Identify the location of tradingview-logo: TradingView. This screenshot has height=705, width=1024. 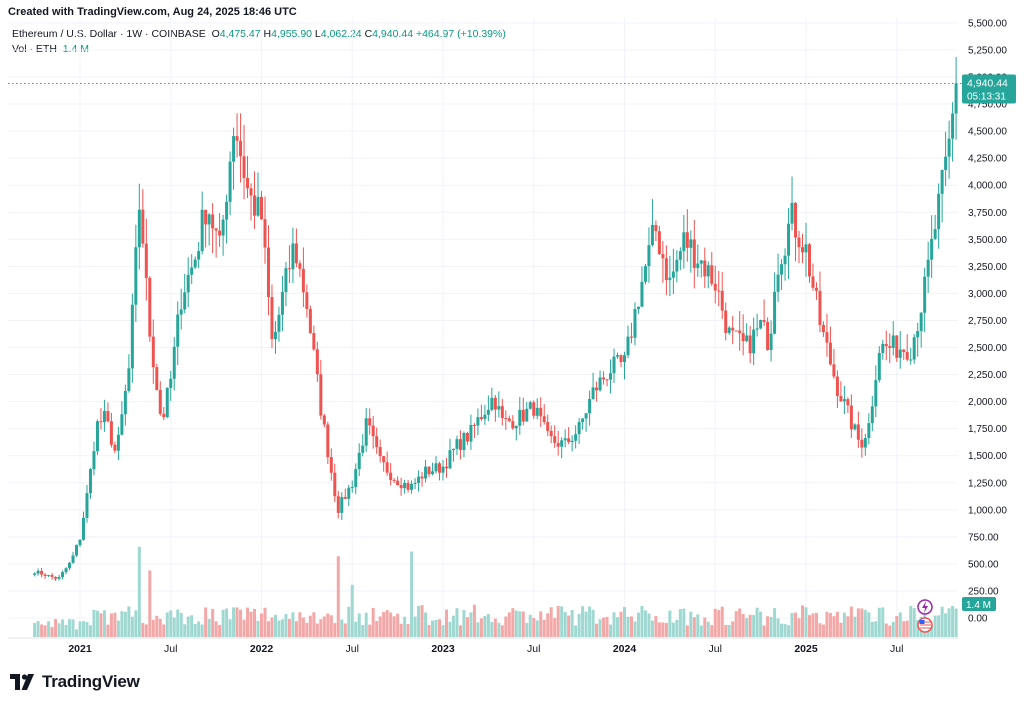
(75, 682).